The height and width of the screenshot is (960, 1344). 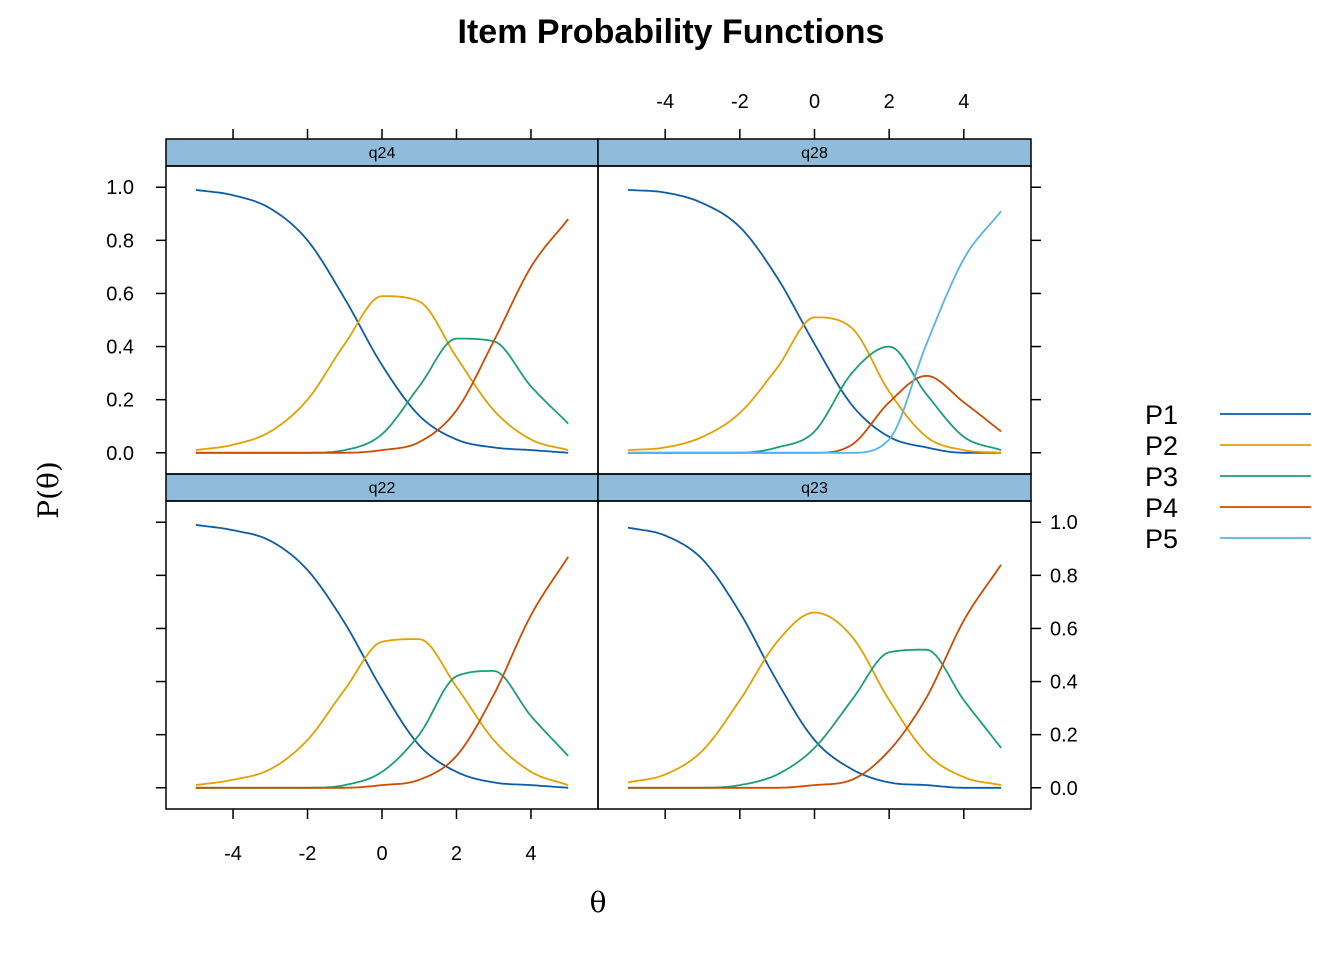 I want to click on curve-q23-P1, so click(x=814, y=657).